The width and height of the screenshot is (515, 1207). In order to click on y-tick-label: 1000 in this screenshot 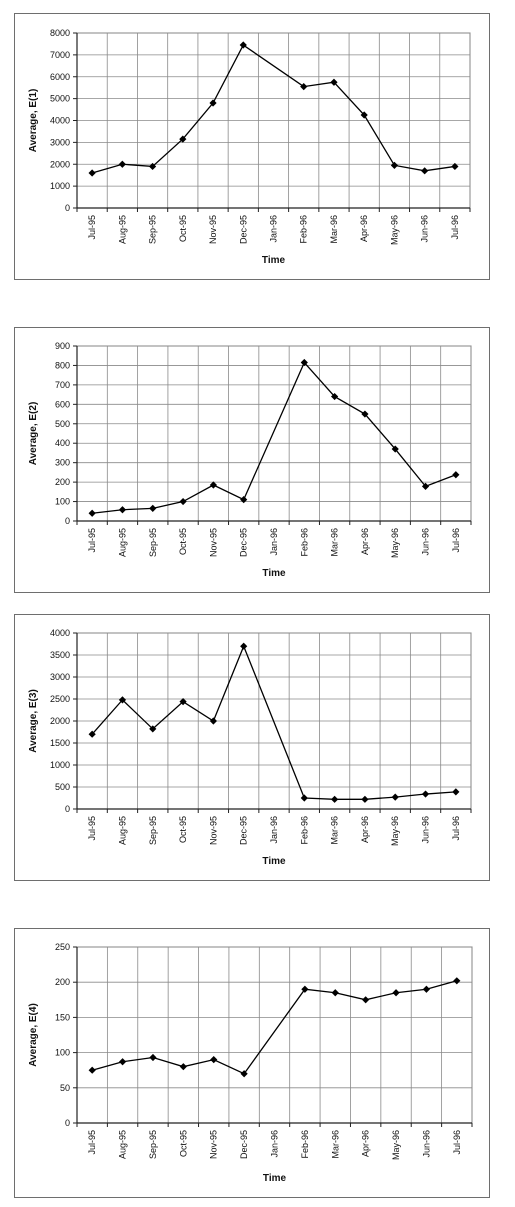, I will do `click(60, 765)`.